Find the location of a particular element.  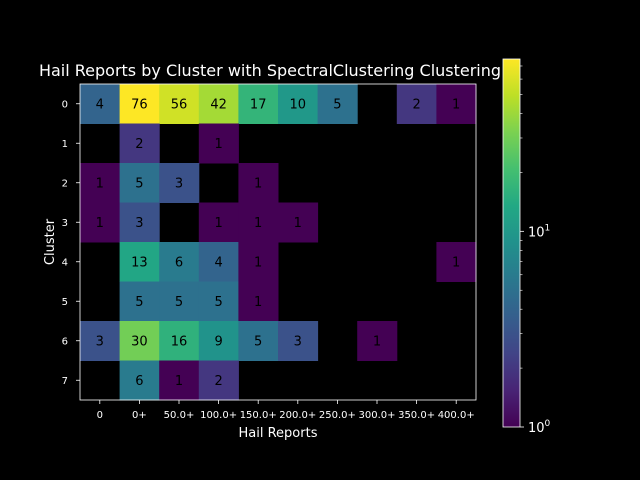

cell-value-label: 13 is located at coordinates (139, 262).